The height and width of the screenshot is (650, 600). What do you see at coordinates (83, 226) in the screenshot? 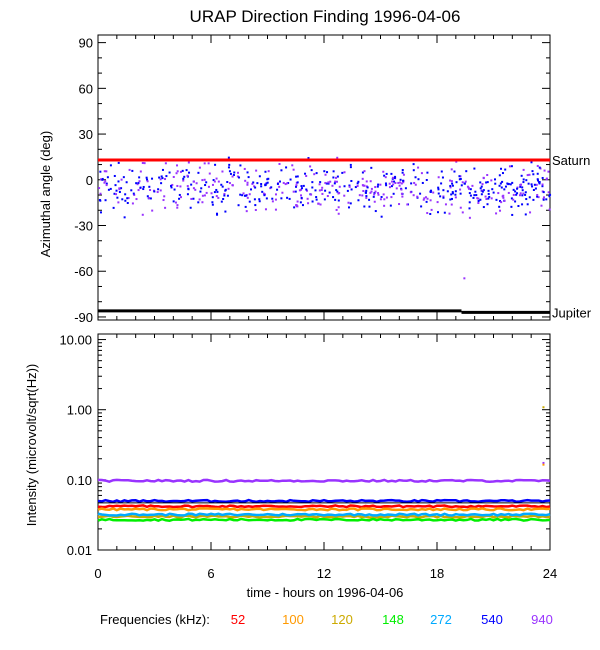
I see `azimuth-ytick-label: -30` at bounding box center [83, 226].